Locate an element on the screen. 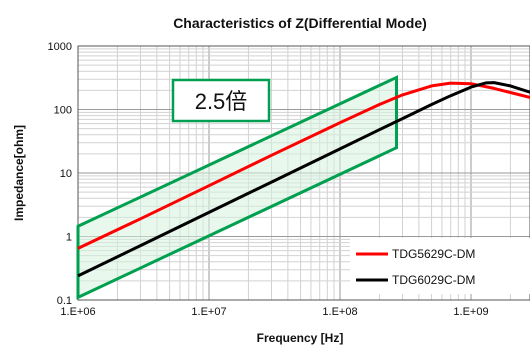  x-axis-ticks: 1.E+06 1.E+07 1.E+08 1.E+09 is located at coordinates (274, 312).